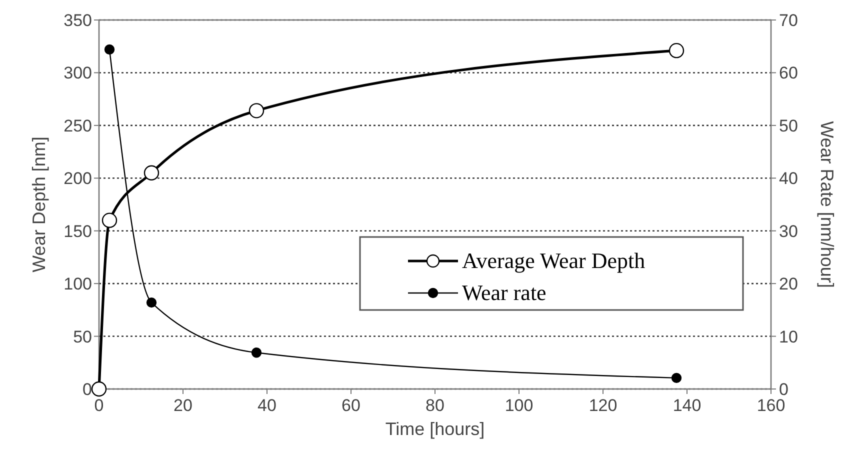 This screenshot has height=461, width=848. Describe the element at coordinates (788, 73) in the screenshot. I see `y2-tick-label: 60` at that location.